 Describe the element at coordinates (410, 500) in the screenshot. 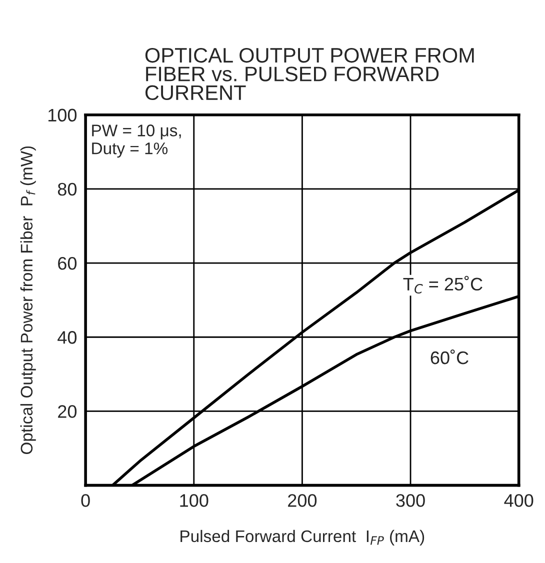

I see `x-tick-label: 300` at that location.